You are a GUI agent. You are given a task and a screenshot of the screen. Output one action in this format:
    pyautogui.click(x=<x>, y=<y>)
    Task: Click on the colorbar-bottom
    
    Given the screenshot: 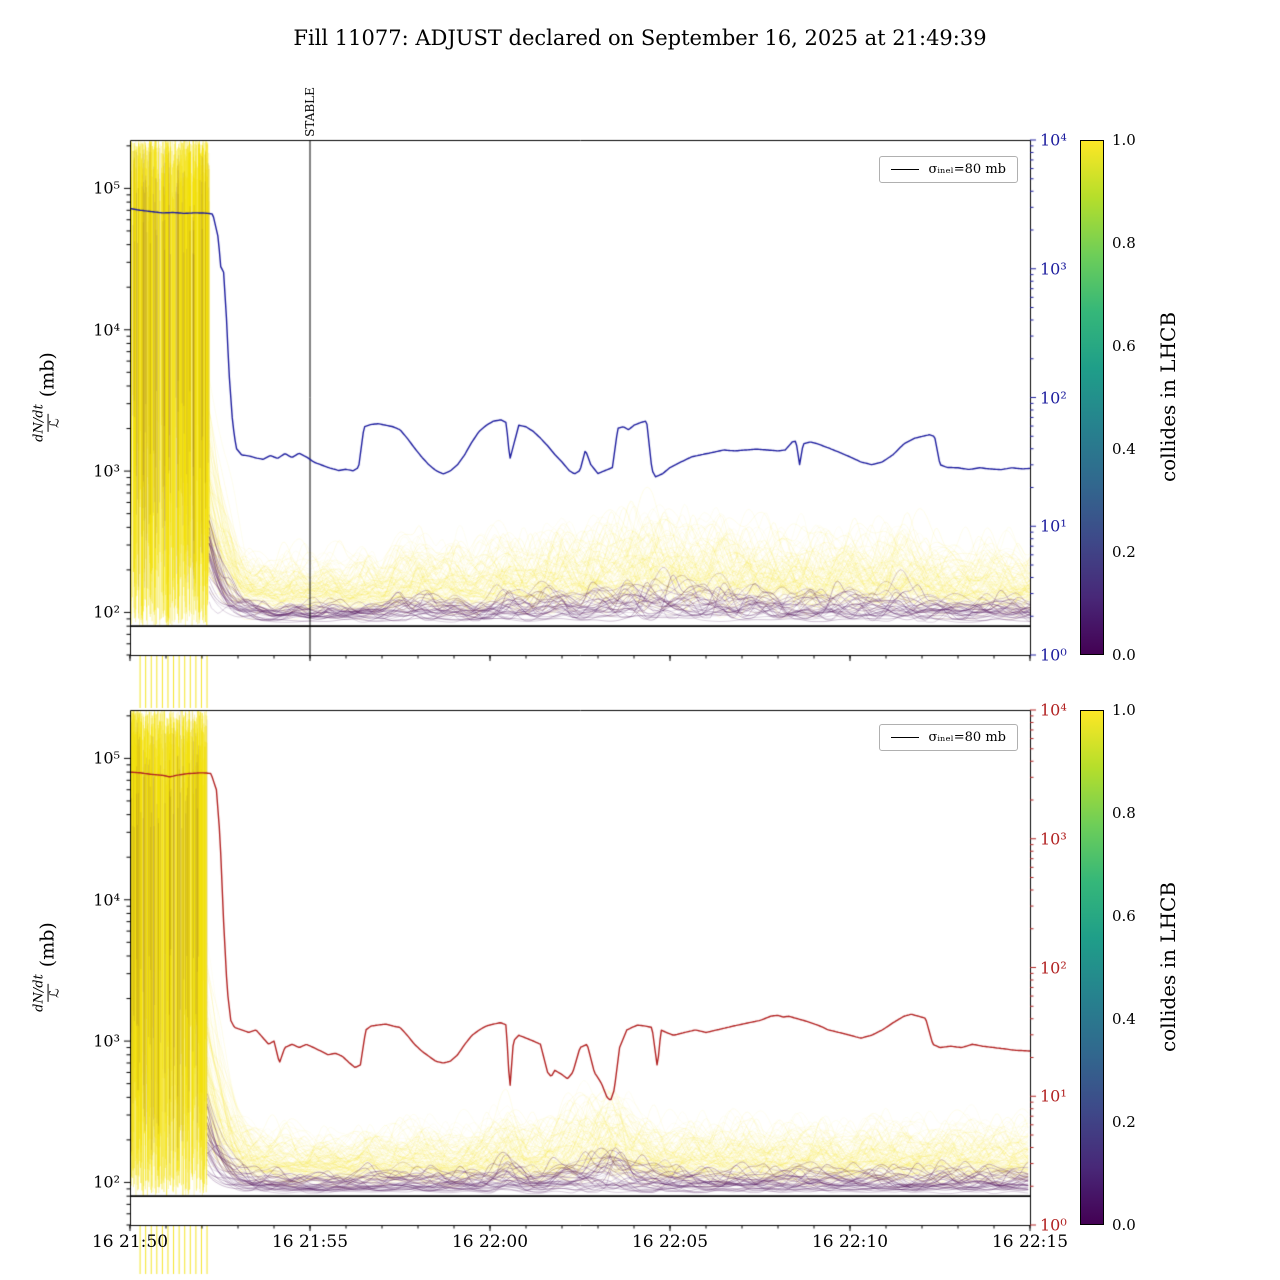 What is the action you would take?
    pyautogui.click(x=1092, y=967)
    